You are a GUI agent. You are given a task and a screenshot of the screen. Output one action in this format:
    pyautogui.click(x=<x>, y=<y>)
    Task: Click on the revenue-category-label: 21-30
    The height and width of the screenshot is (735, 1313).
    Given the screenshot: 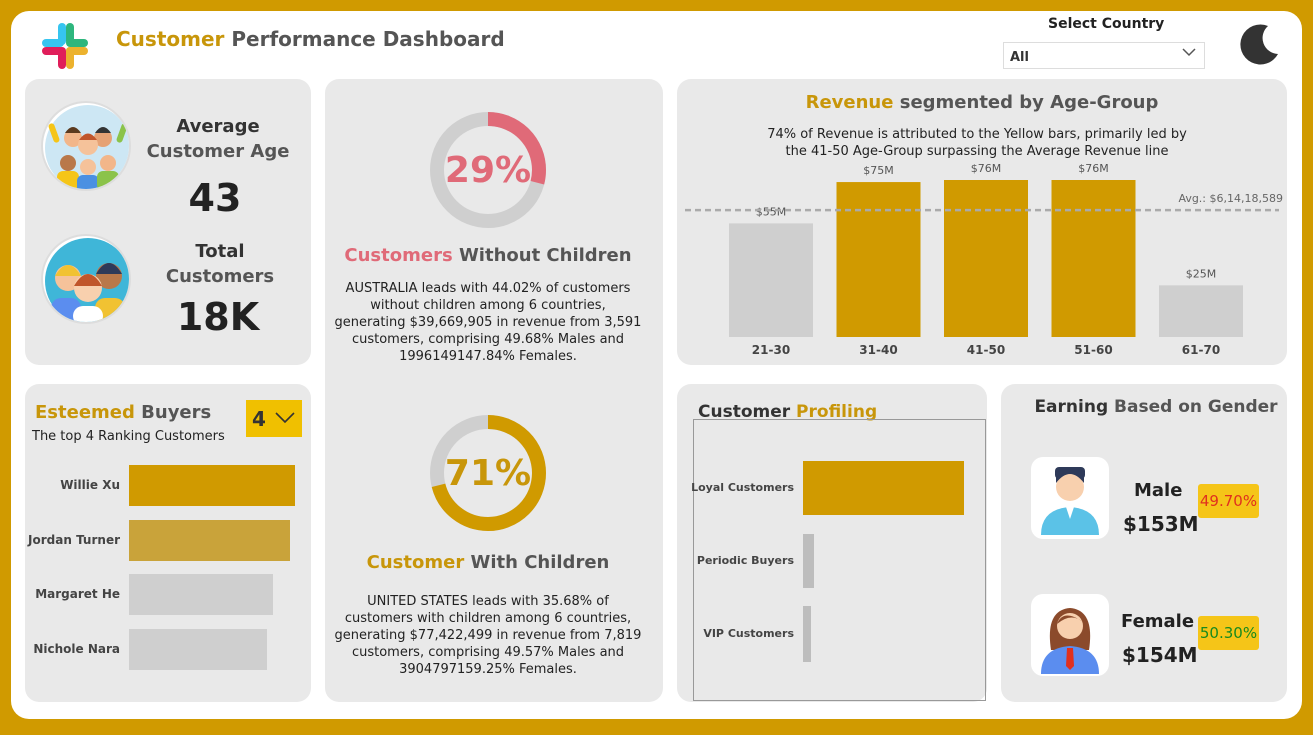 What is the action you would take?
    pyautogui.click(x=771, y=350)
    